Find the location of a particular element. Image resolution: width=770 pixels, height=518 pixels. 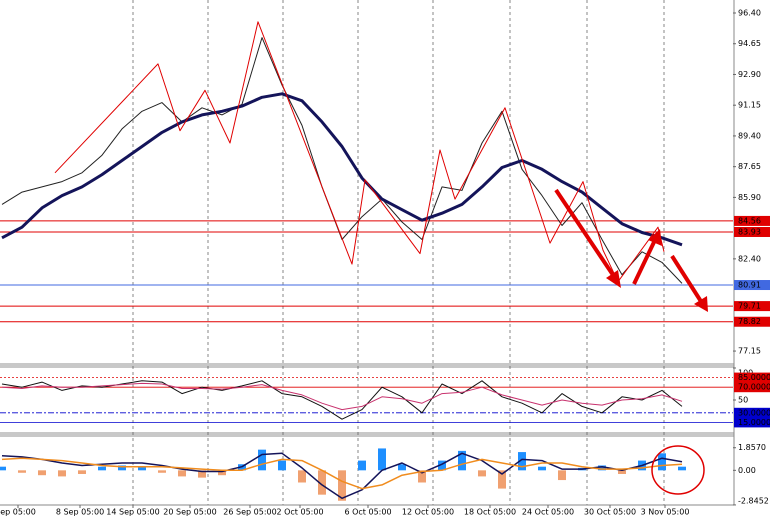

level-label: 70.0000 is located at coordinates (754, 387).